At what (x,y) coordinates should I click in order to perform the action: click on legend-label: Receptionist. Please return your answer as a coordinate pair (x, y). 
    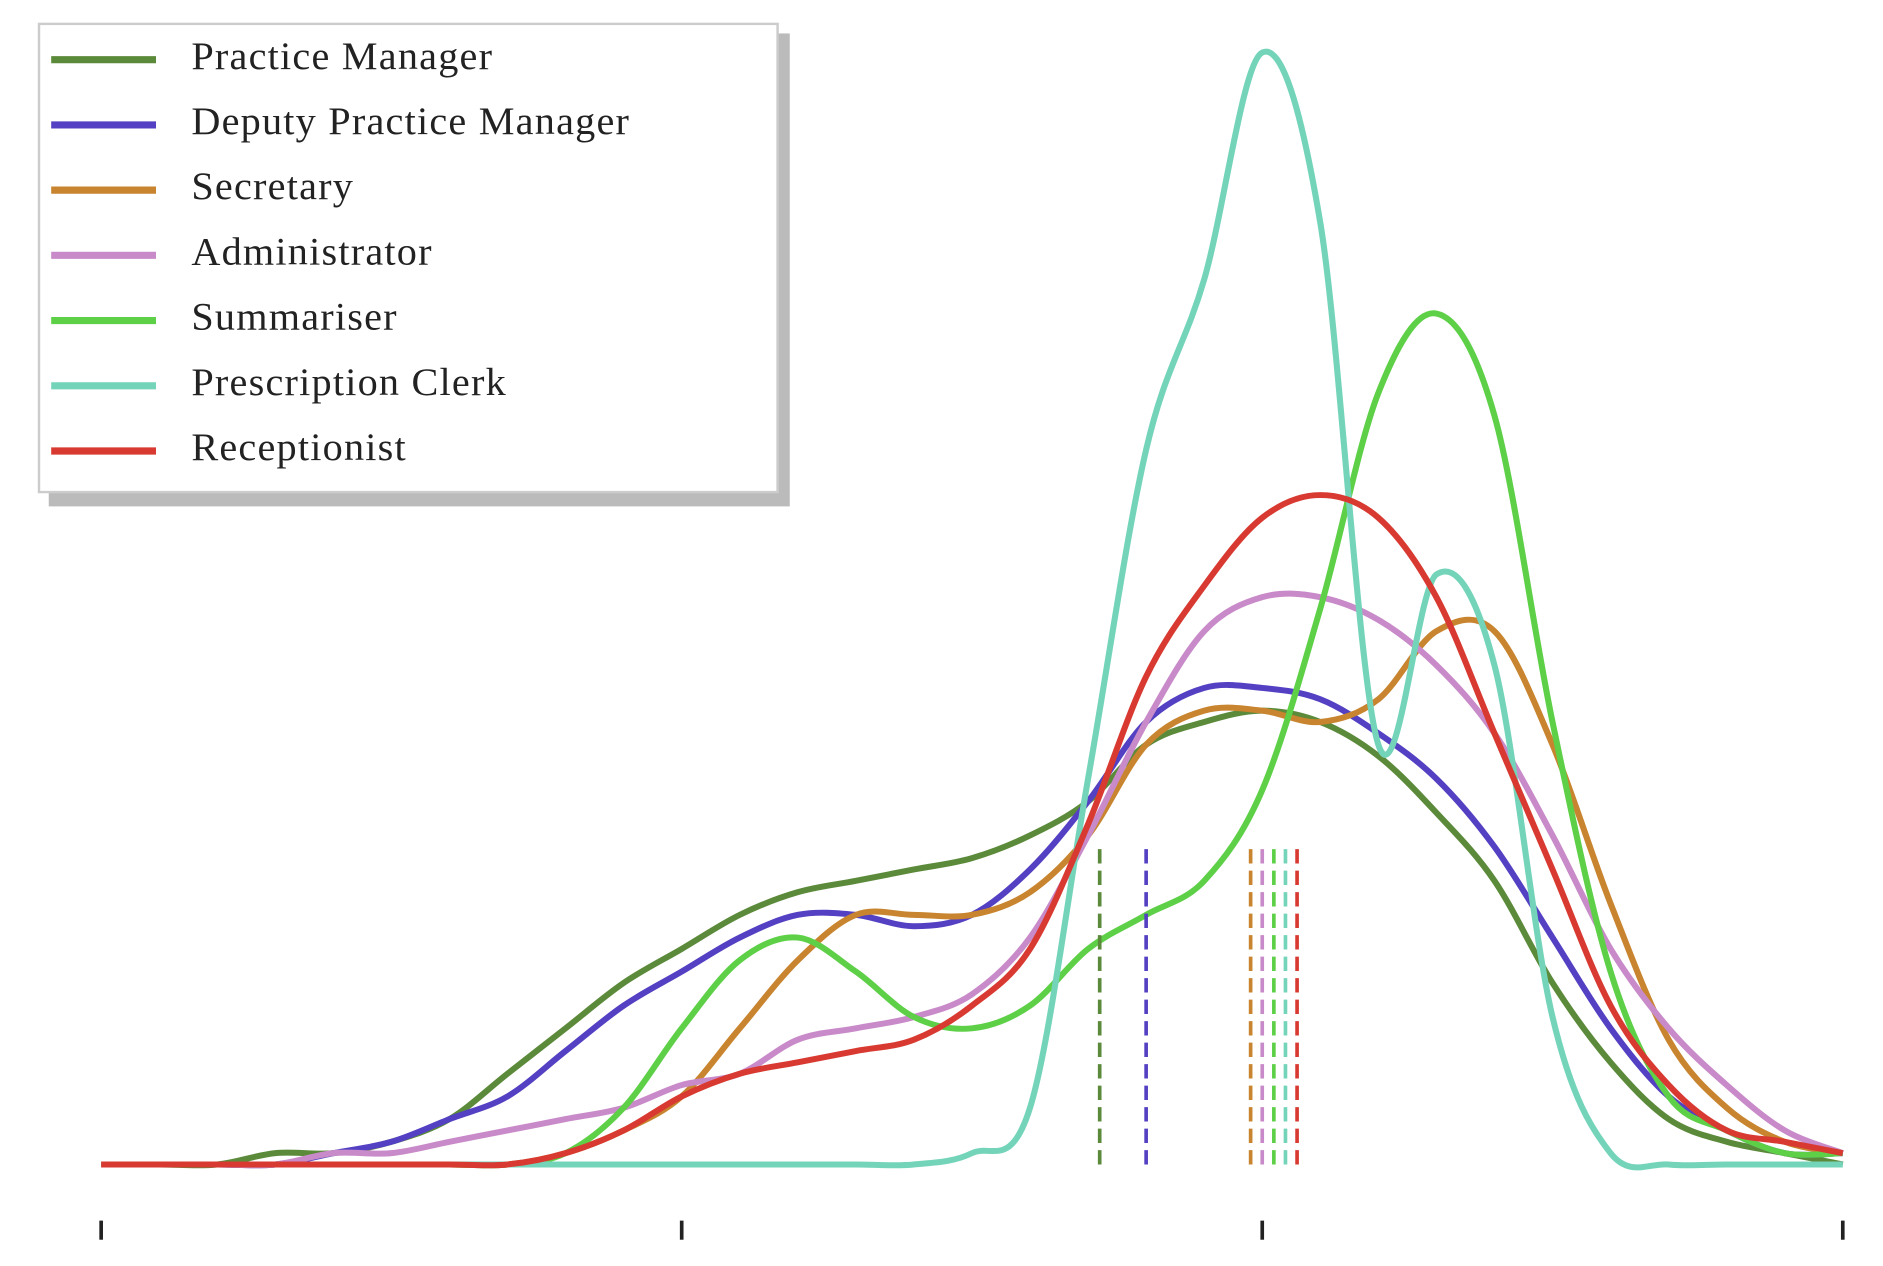
    Looking at the image, I should click on (299, 447).